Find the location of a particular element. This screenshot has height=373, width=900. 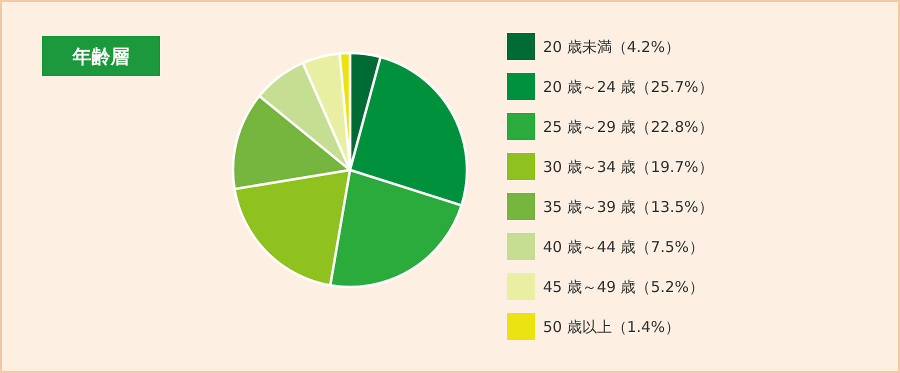

legend-label: 30 歳～34 歳（19.7%） is located at coordinates (628, 167).